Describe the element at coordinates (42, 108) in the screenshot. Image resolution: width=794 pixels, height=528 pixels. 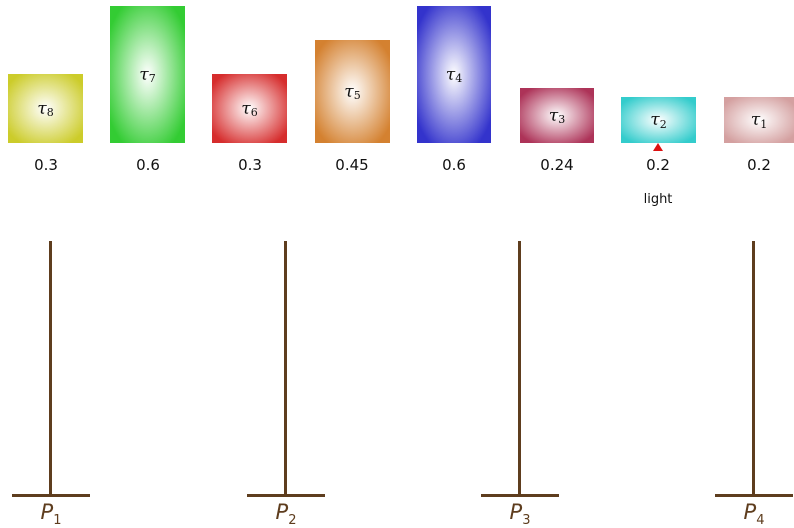
I see `task-tau8-symbol: τ` at that location.